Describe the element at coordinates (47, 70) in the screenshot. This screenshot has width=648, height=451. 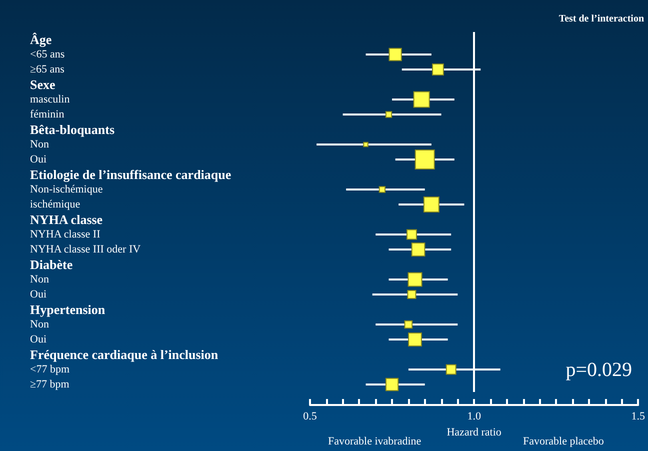
I see `y-tick-label: ≥65 ans` at that location.